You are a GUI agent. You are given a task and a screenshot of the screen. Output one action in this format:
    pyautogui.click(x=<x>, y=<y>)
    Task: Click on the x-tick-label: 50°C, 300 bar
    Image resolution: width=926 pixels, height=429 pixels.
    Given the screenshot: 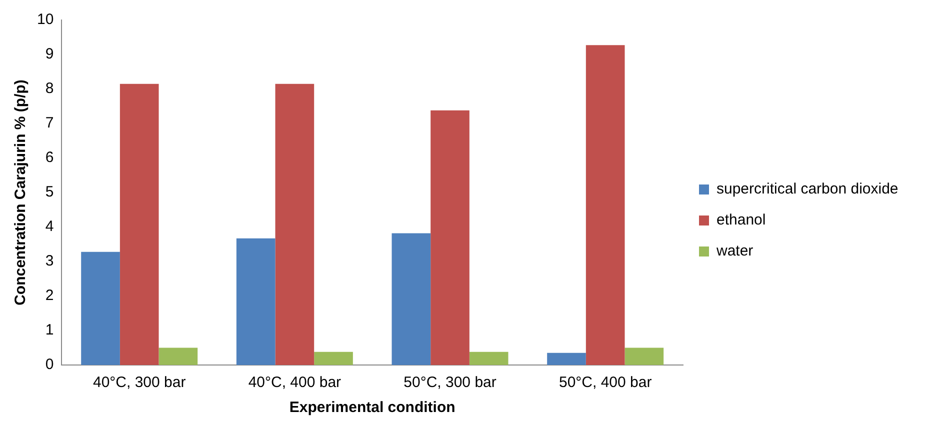 What is the action you would take?
    pyautogui.click(x=450, y=383)
    